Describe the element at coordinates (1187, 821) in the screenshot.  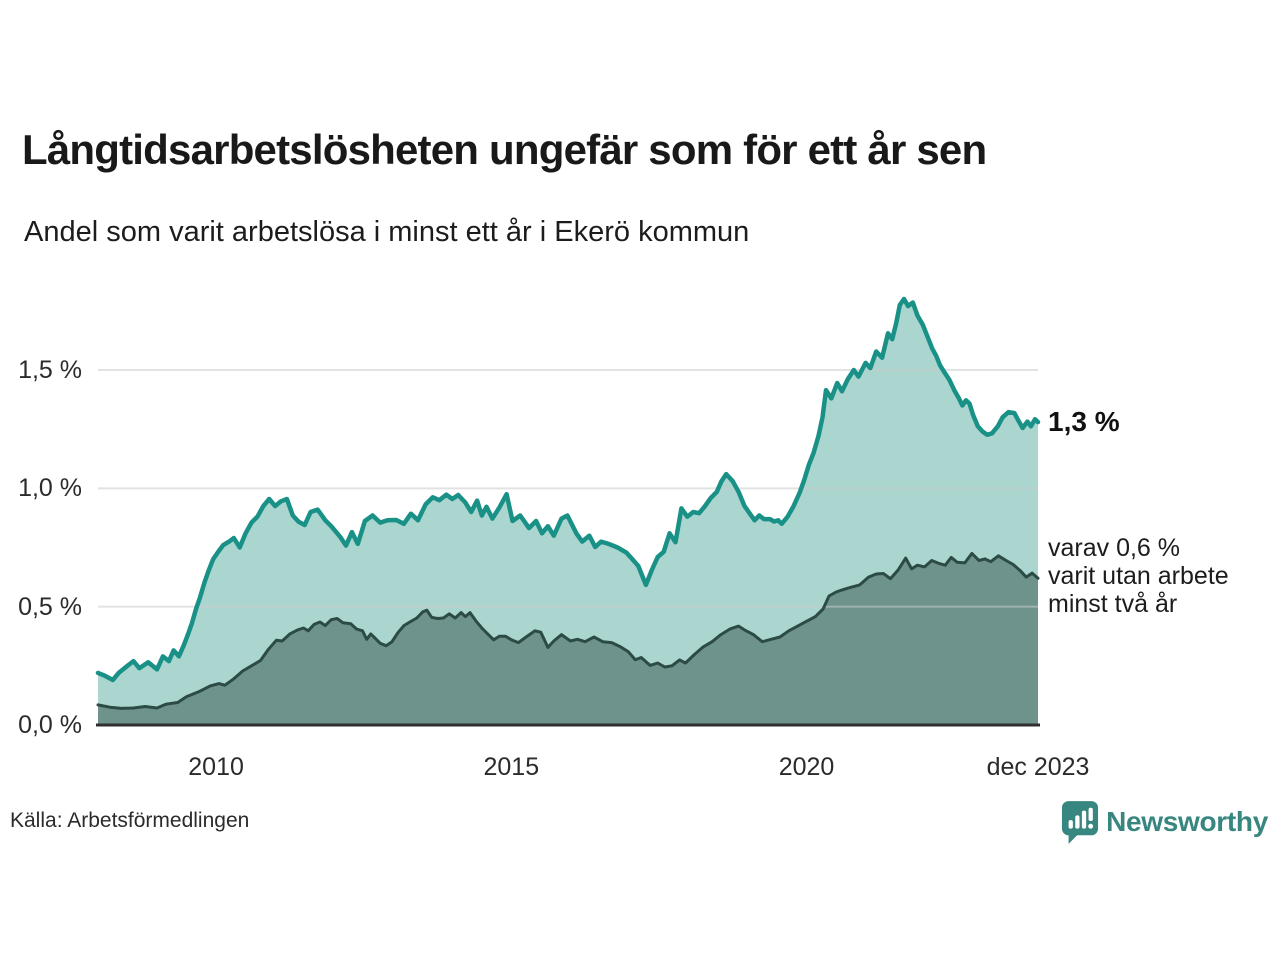
I see `brand-name: Newsworthy` at that location.